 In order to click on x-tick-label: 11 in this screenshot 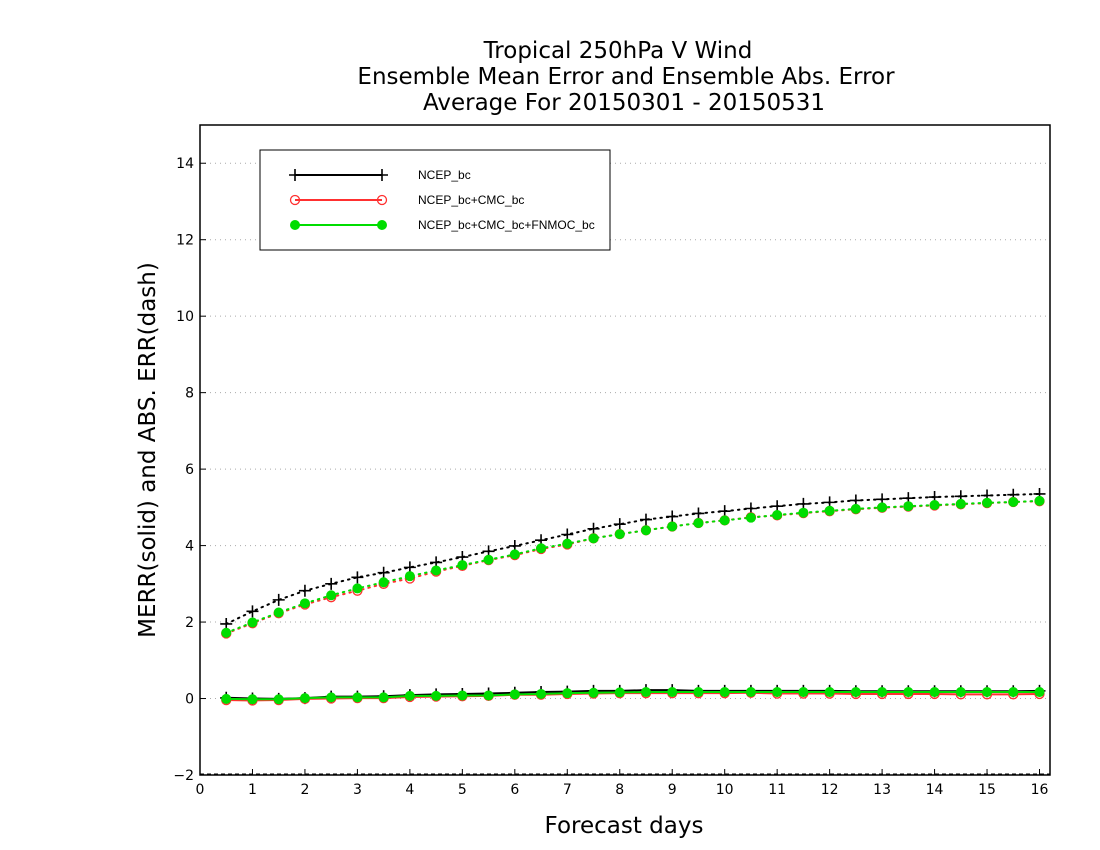, I will do `click(777, 790)`.